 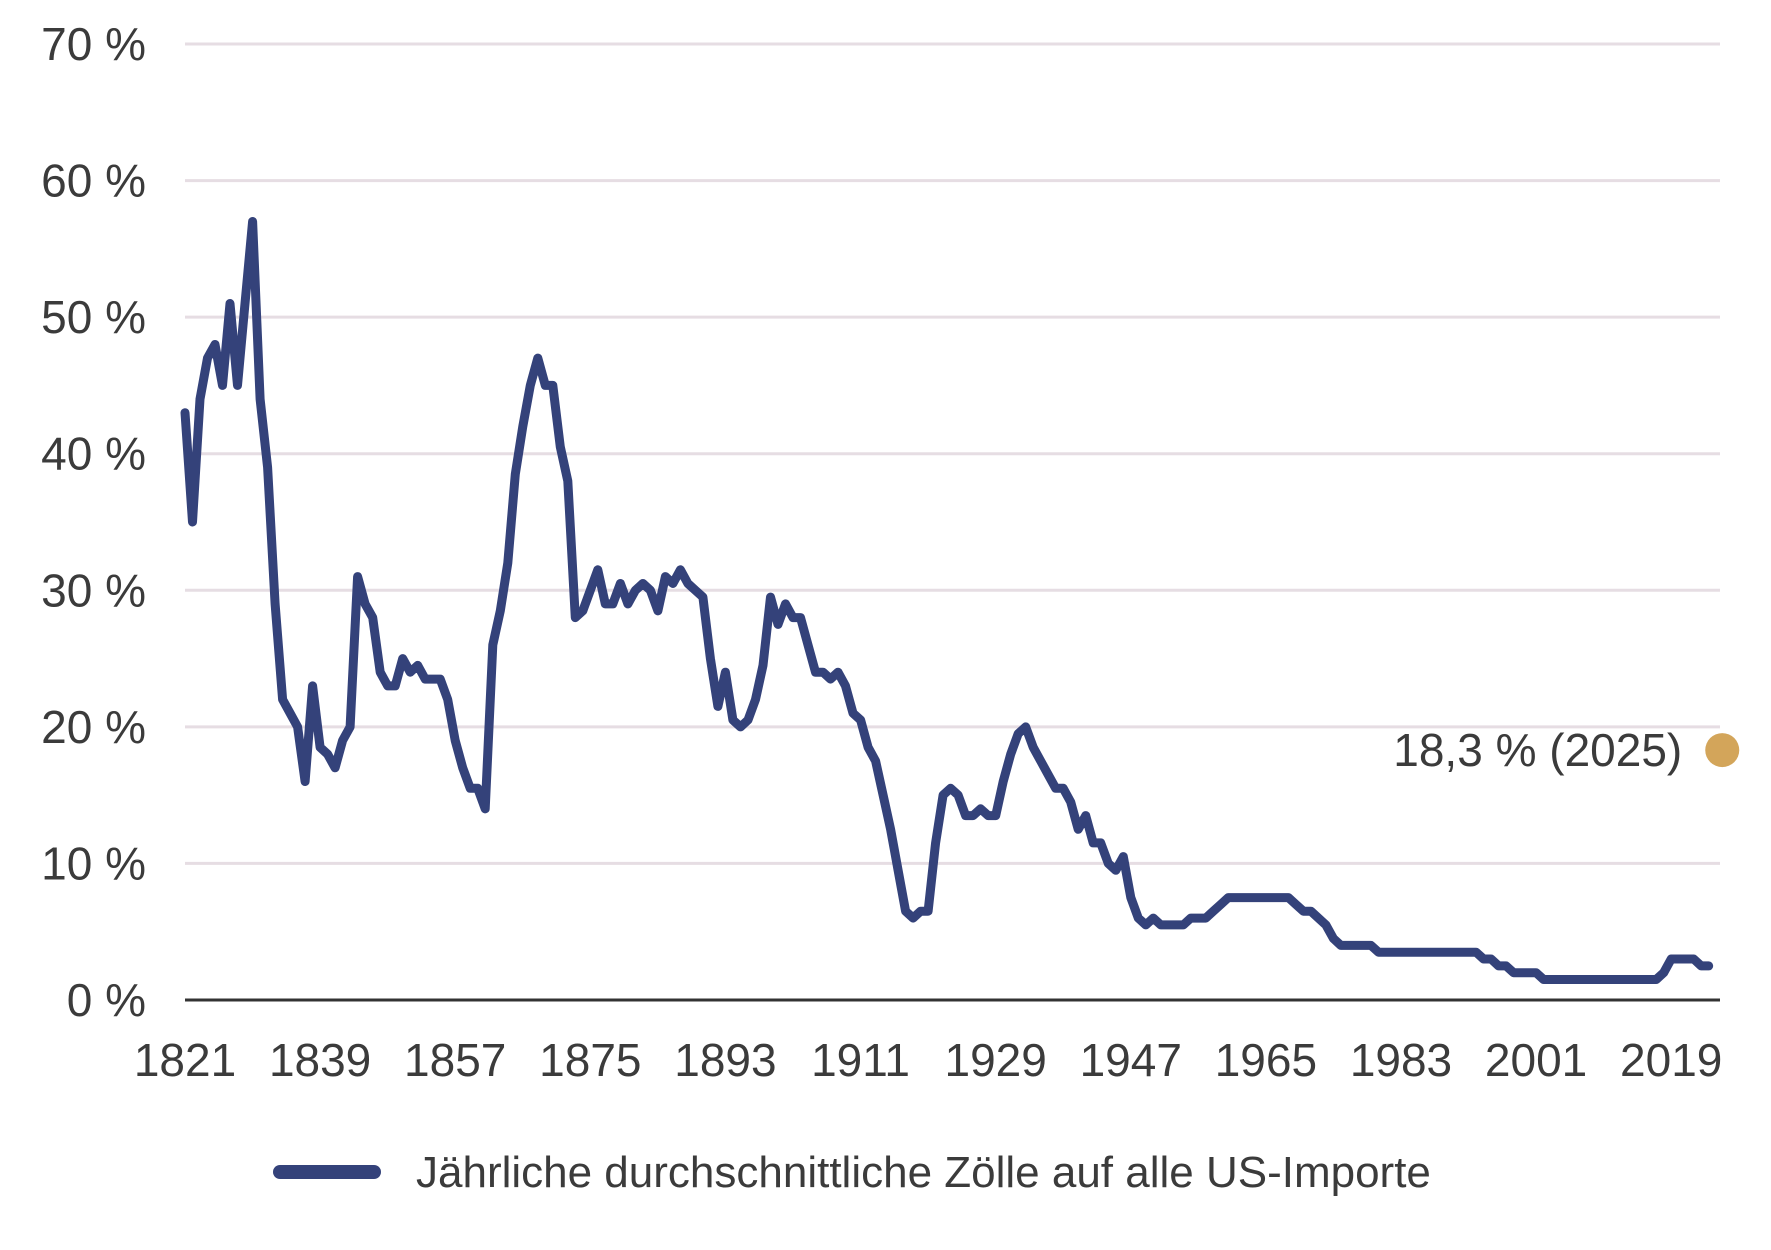 I want to click on x-tick-label: 1983, so click(x=1401, y=1060).